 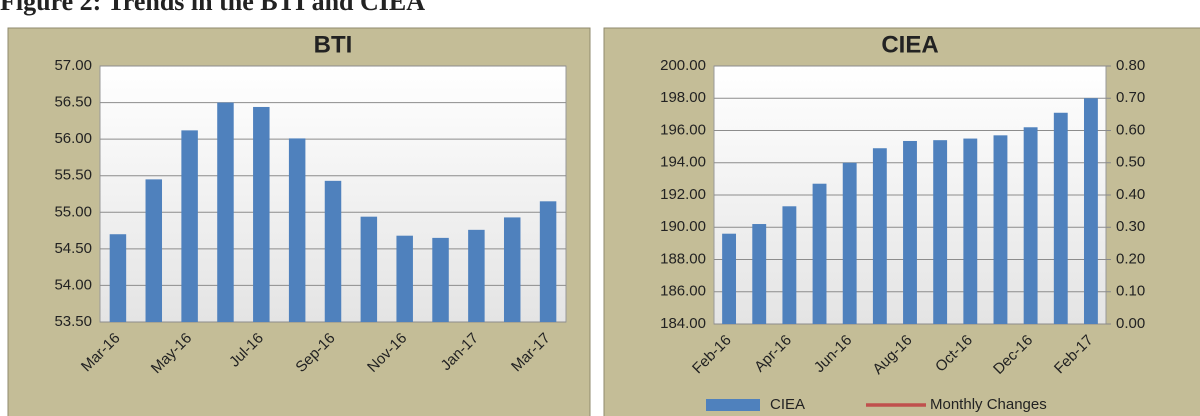 I want to click on y-tick-label: 192.00, so click(x=683, y=194).